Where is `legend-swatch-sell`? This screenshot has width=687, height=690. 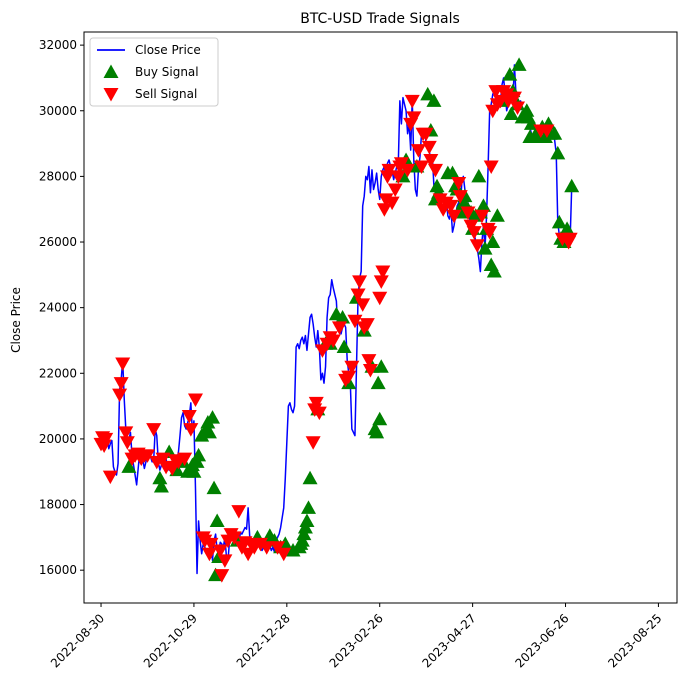 legend-swatch-sell is located at coordinates (111, 95).